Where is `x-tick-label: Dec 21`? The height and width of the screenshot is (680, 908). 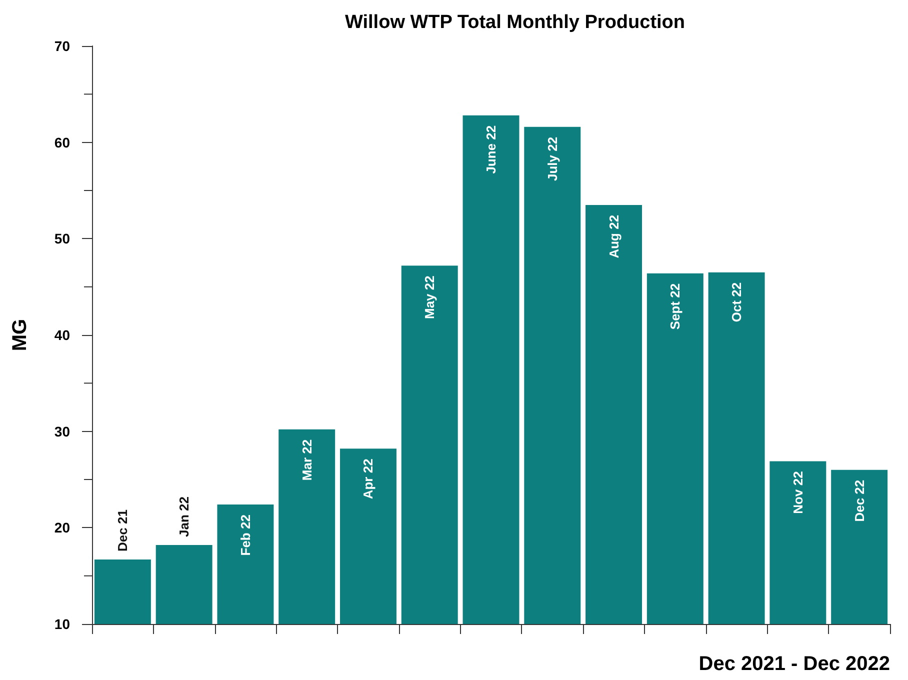
x-tick-label: Dec 21 is located at coordinates (122, 531).